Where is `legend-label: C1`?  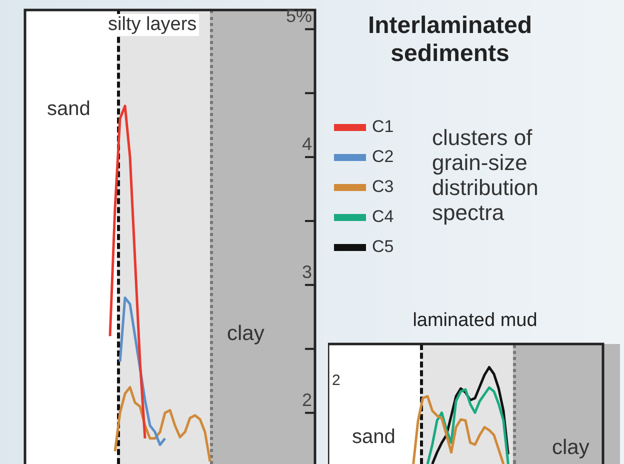 legend-label: C1 is located at coordinates (383, 127).